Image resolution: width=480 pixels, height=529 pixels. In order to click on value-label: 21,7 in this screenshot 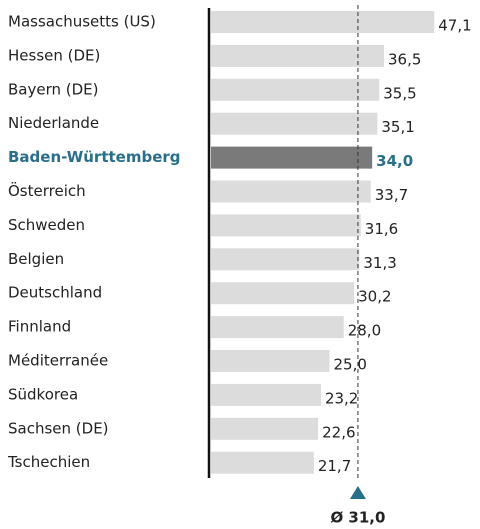, I will do `click(334, 466)`.